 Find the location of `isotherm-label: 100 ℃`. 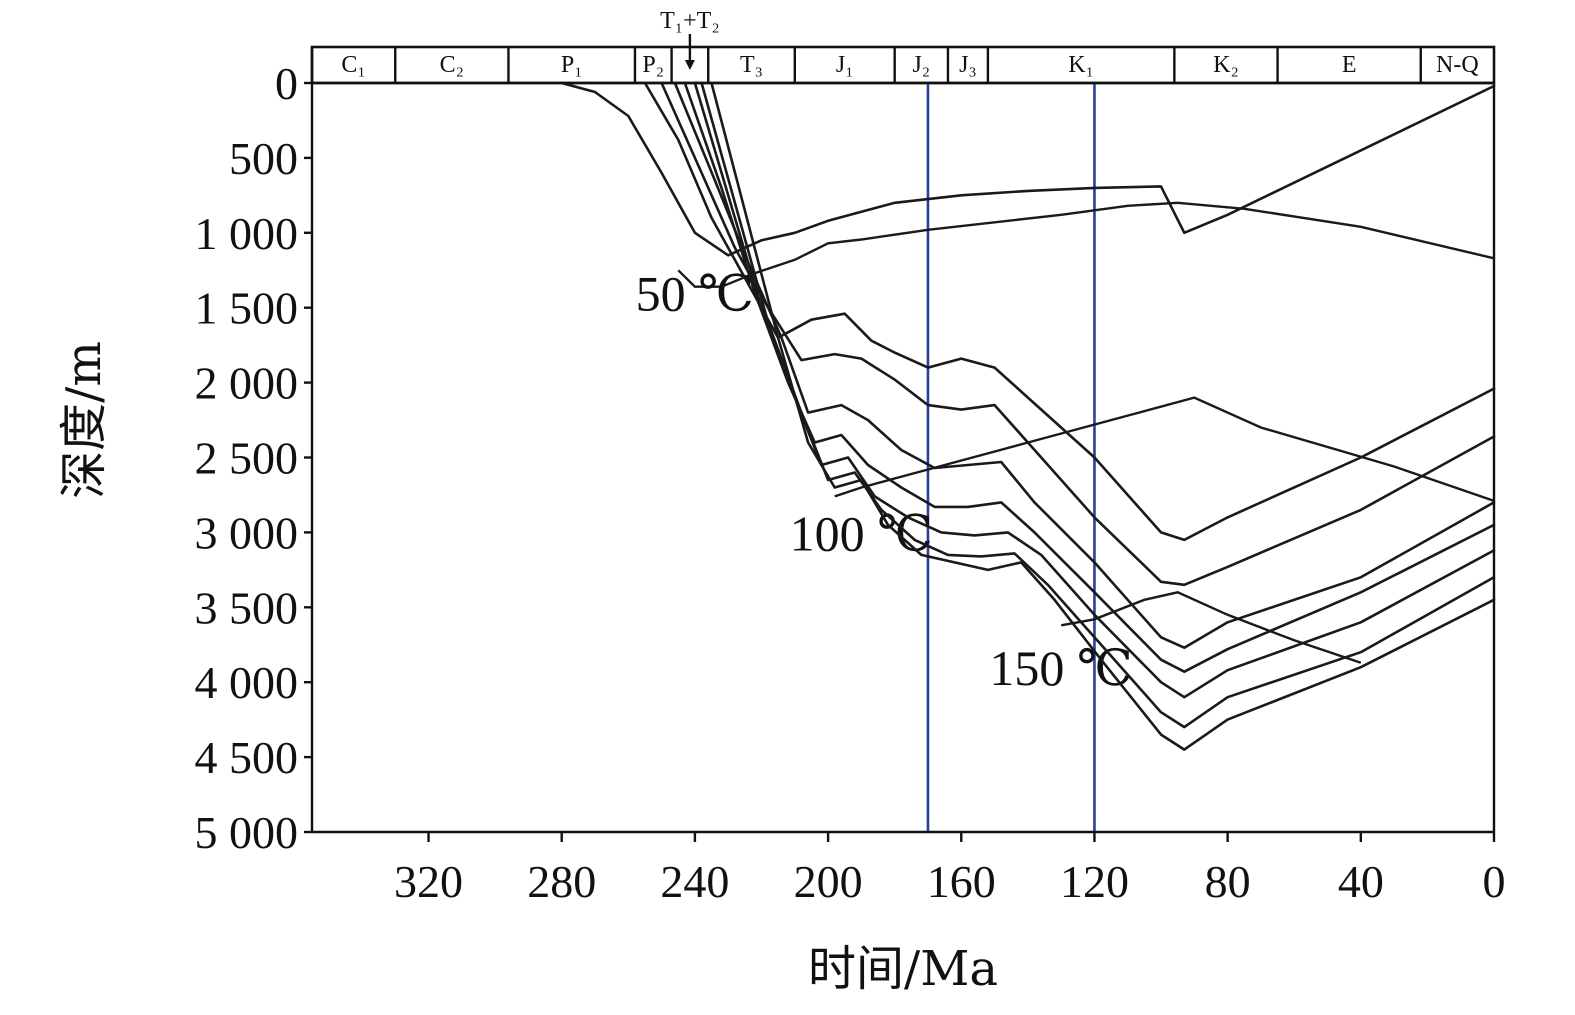

isotherm-label: 100 ℃ is located at coordinates (861, 533).